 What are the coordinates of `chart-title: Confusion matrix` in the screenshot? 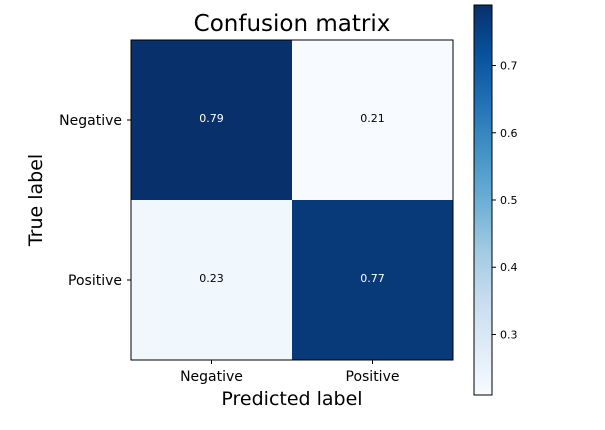 It's located at (292, 24).